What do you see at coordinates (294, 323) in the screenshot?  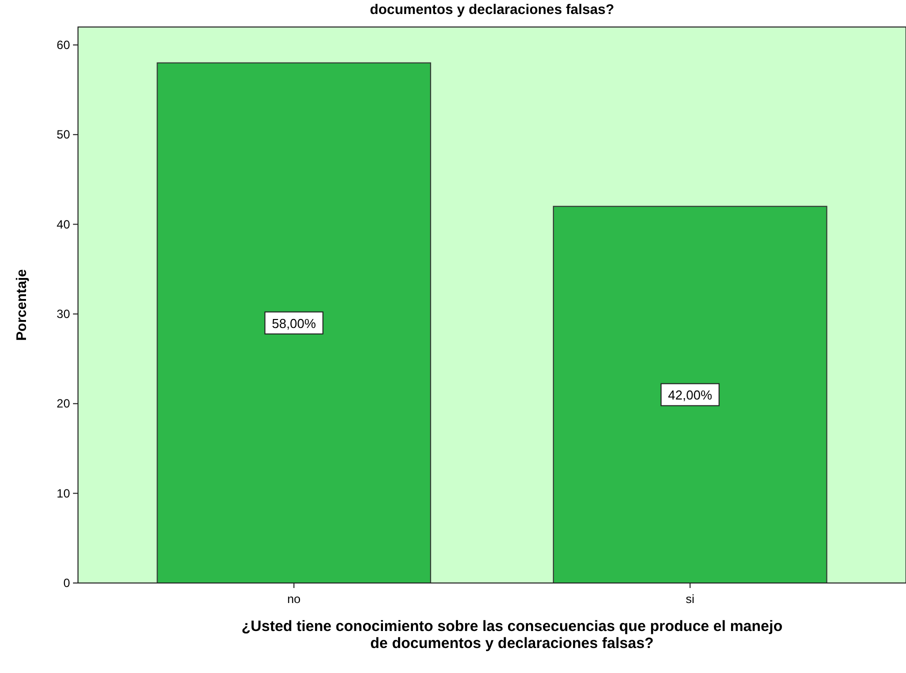 I see `data-label: 58,00%` at bounding box center [294, 323].